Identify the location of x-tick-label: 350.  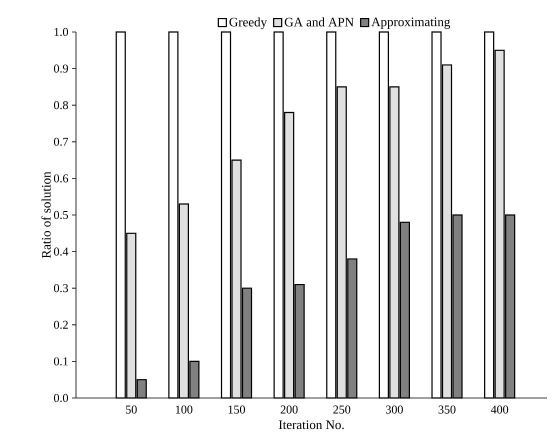
(447, 410).